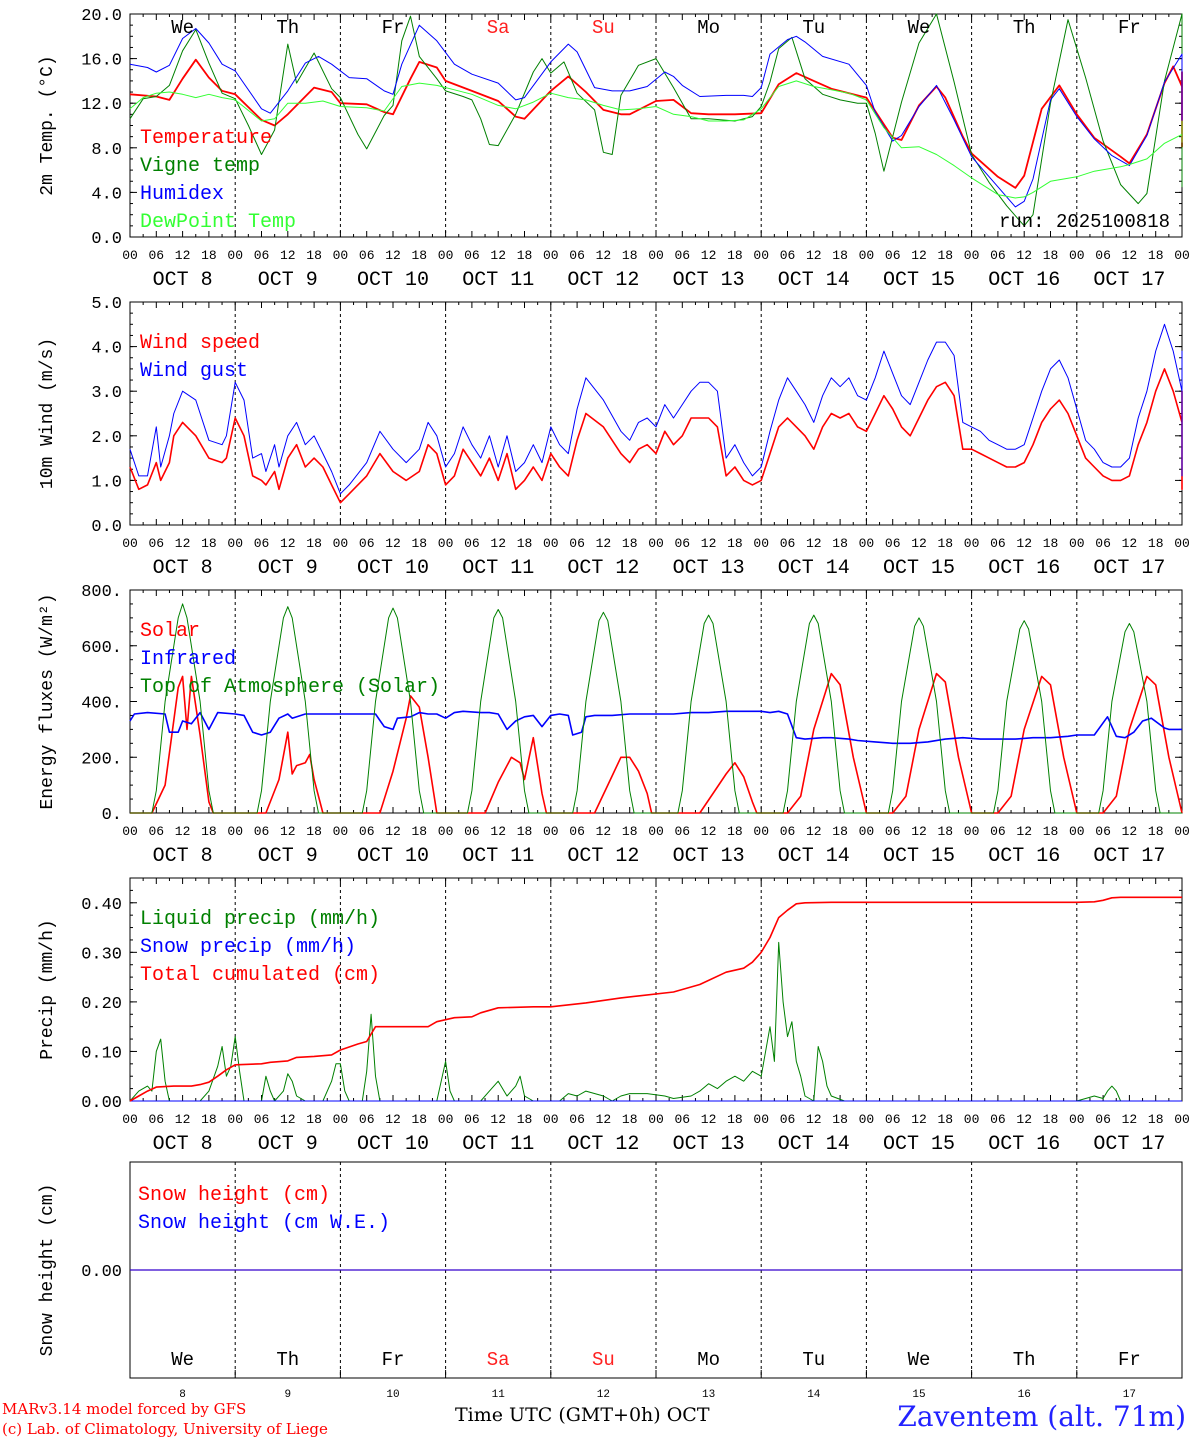  What do you see at coordinates (106, 150) in the screenshot?
I see `y-tick-label: 8.0` at bounding box center [106, 150].